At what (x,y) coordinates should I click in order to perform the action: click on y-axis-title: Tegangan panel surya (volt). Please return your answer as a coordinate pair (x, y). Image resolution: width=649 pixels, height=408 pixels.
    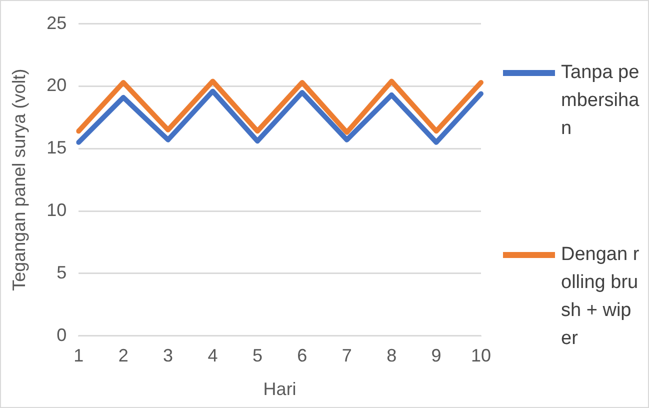
    Looking at the image, I should click on (18, 179).